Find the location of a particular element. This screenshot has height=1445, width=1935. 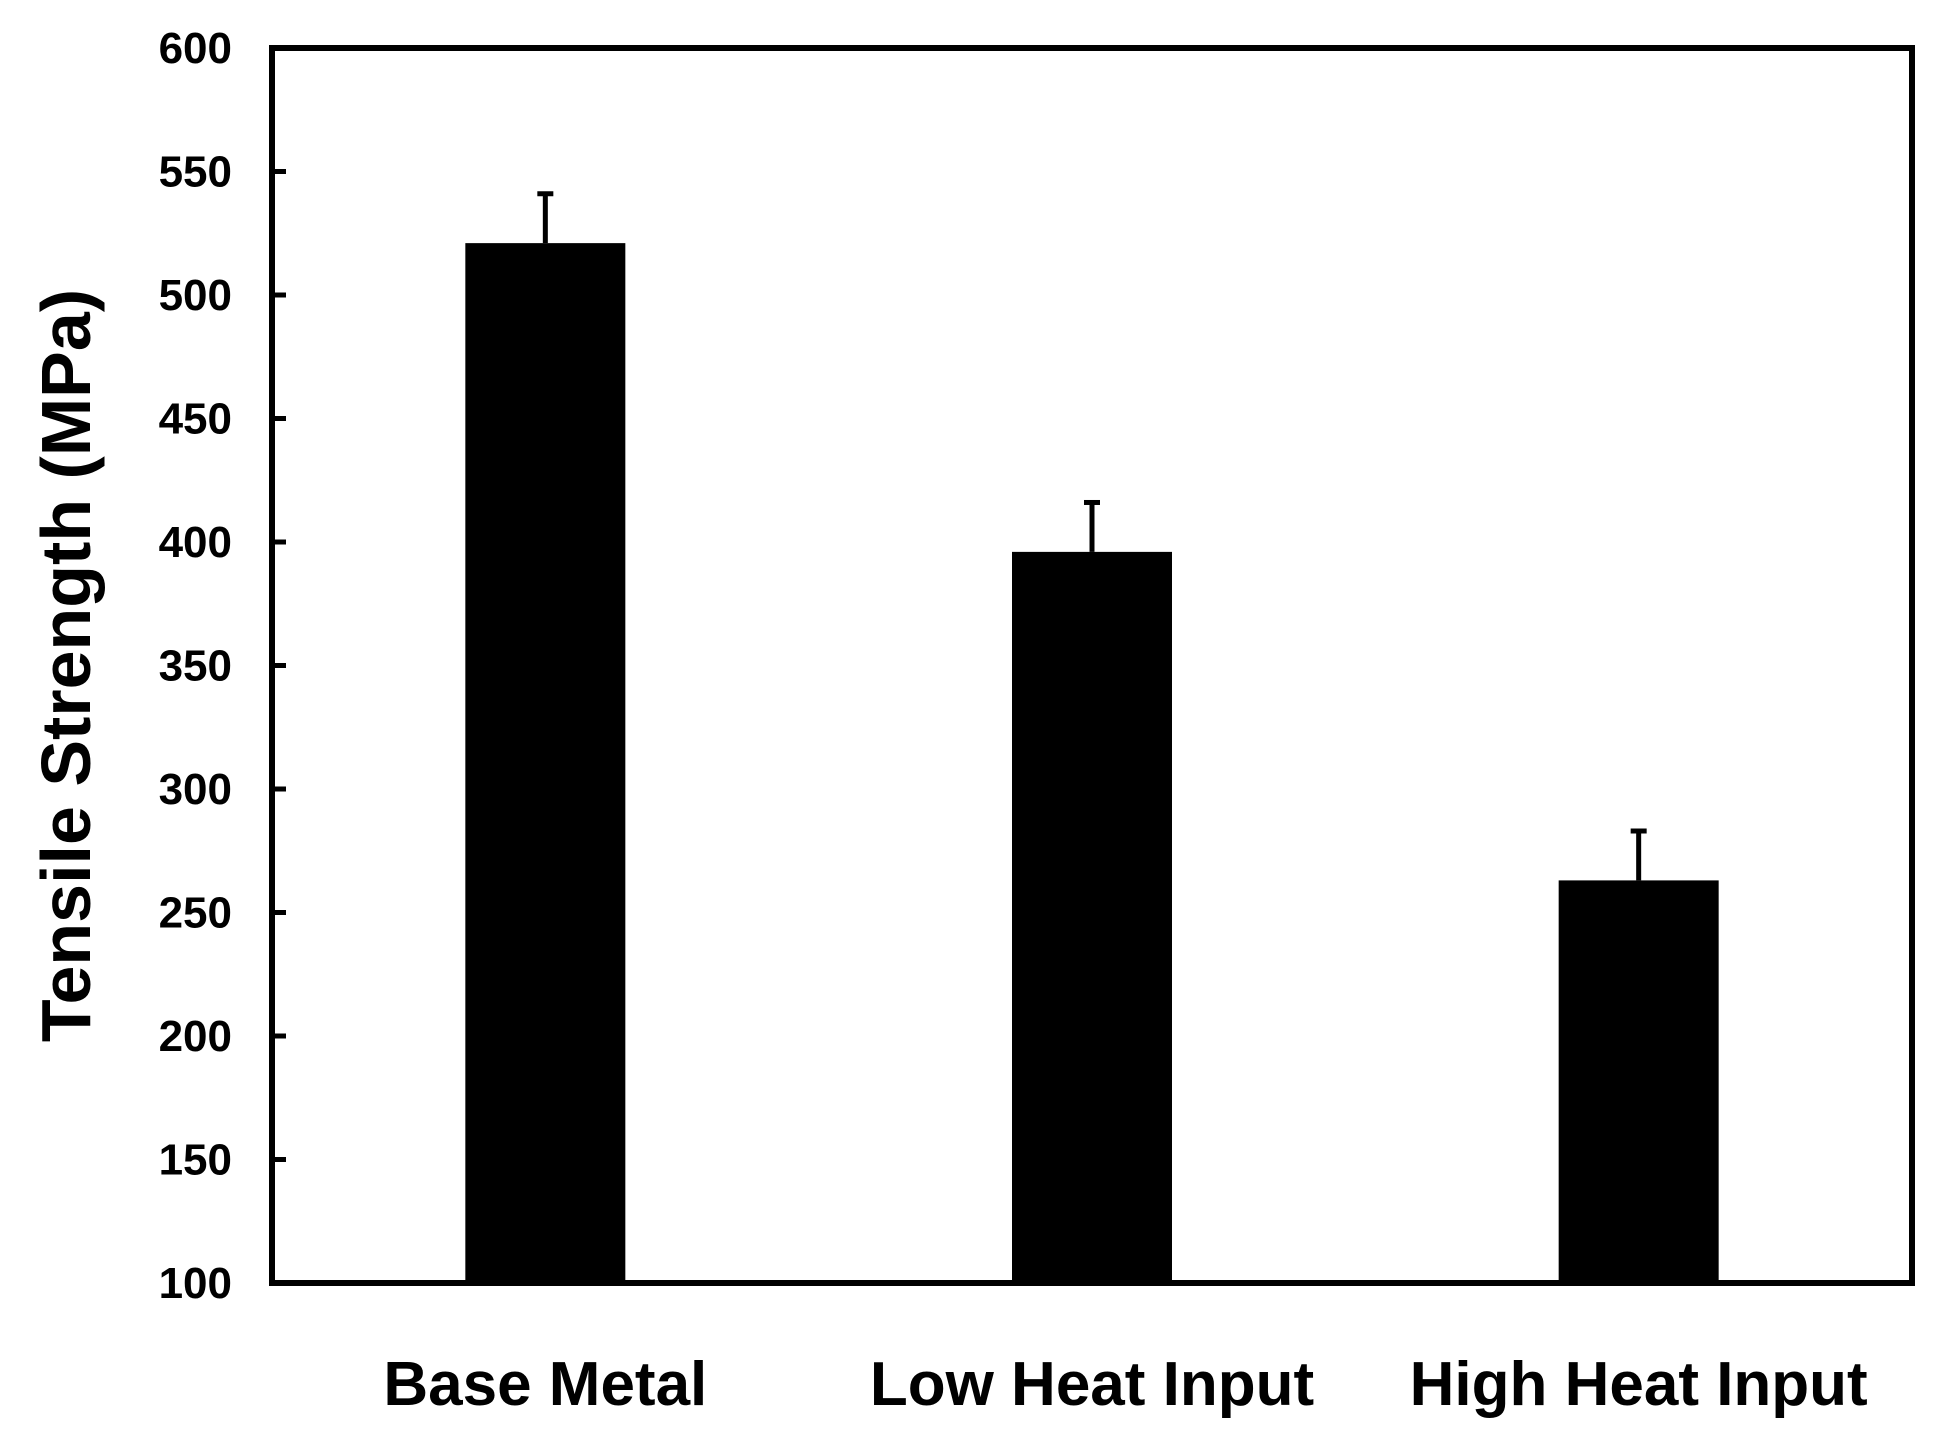

y-tick-label: 500 is located at coordinates (195, 295).